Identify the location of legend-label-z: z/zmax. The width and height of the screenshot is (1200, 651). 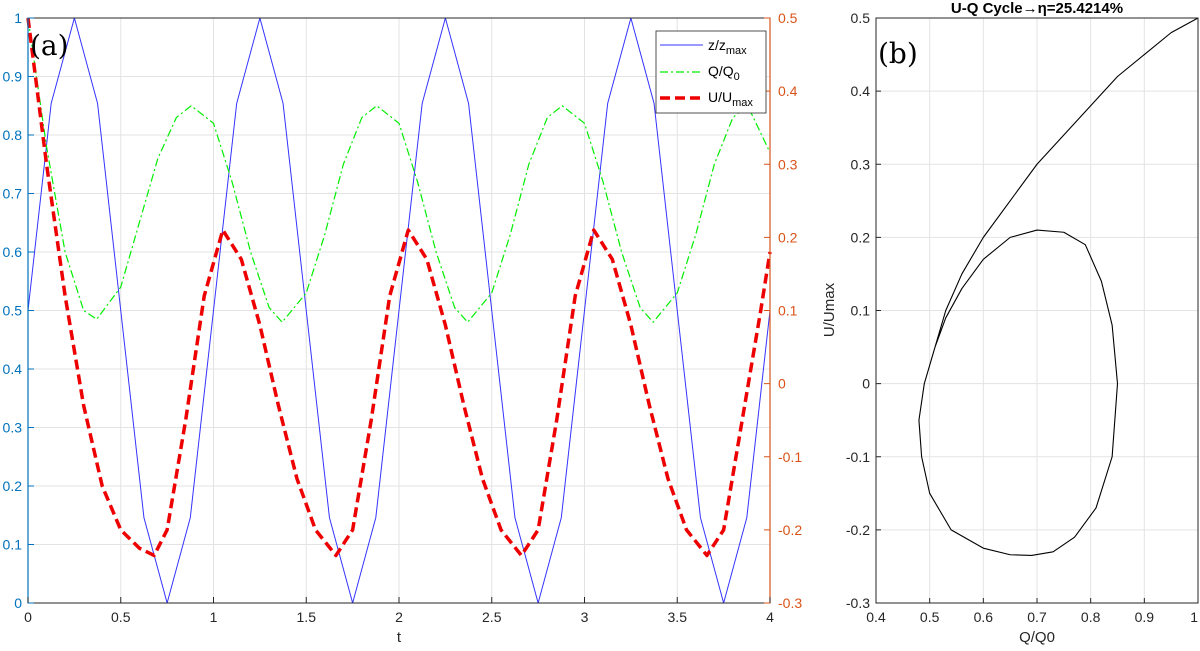
(727, 47).